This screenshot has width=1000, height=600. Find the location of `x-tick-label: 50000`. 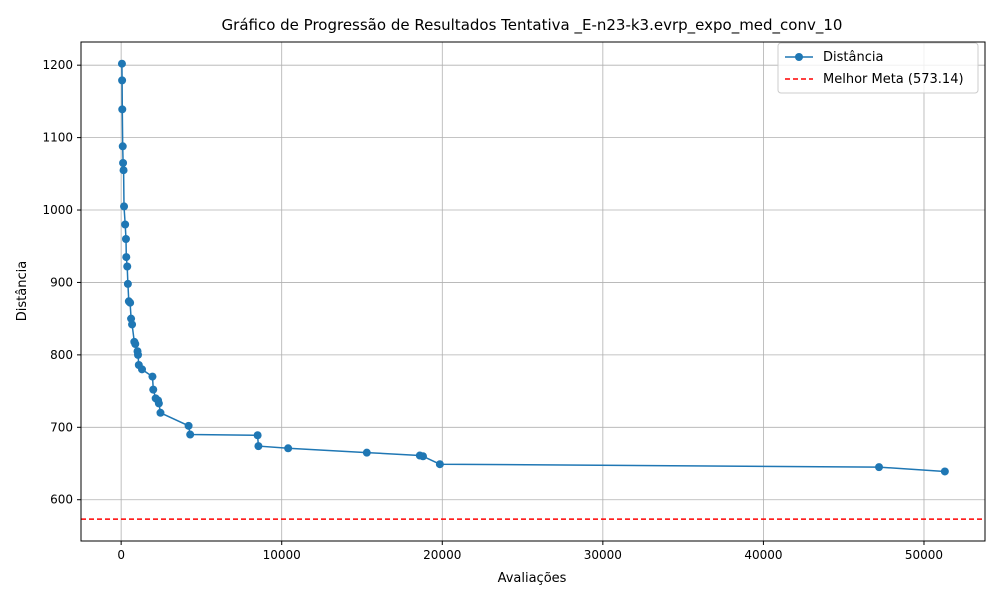

x-tick-label: 50000 is located at coordinates (924, 555).